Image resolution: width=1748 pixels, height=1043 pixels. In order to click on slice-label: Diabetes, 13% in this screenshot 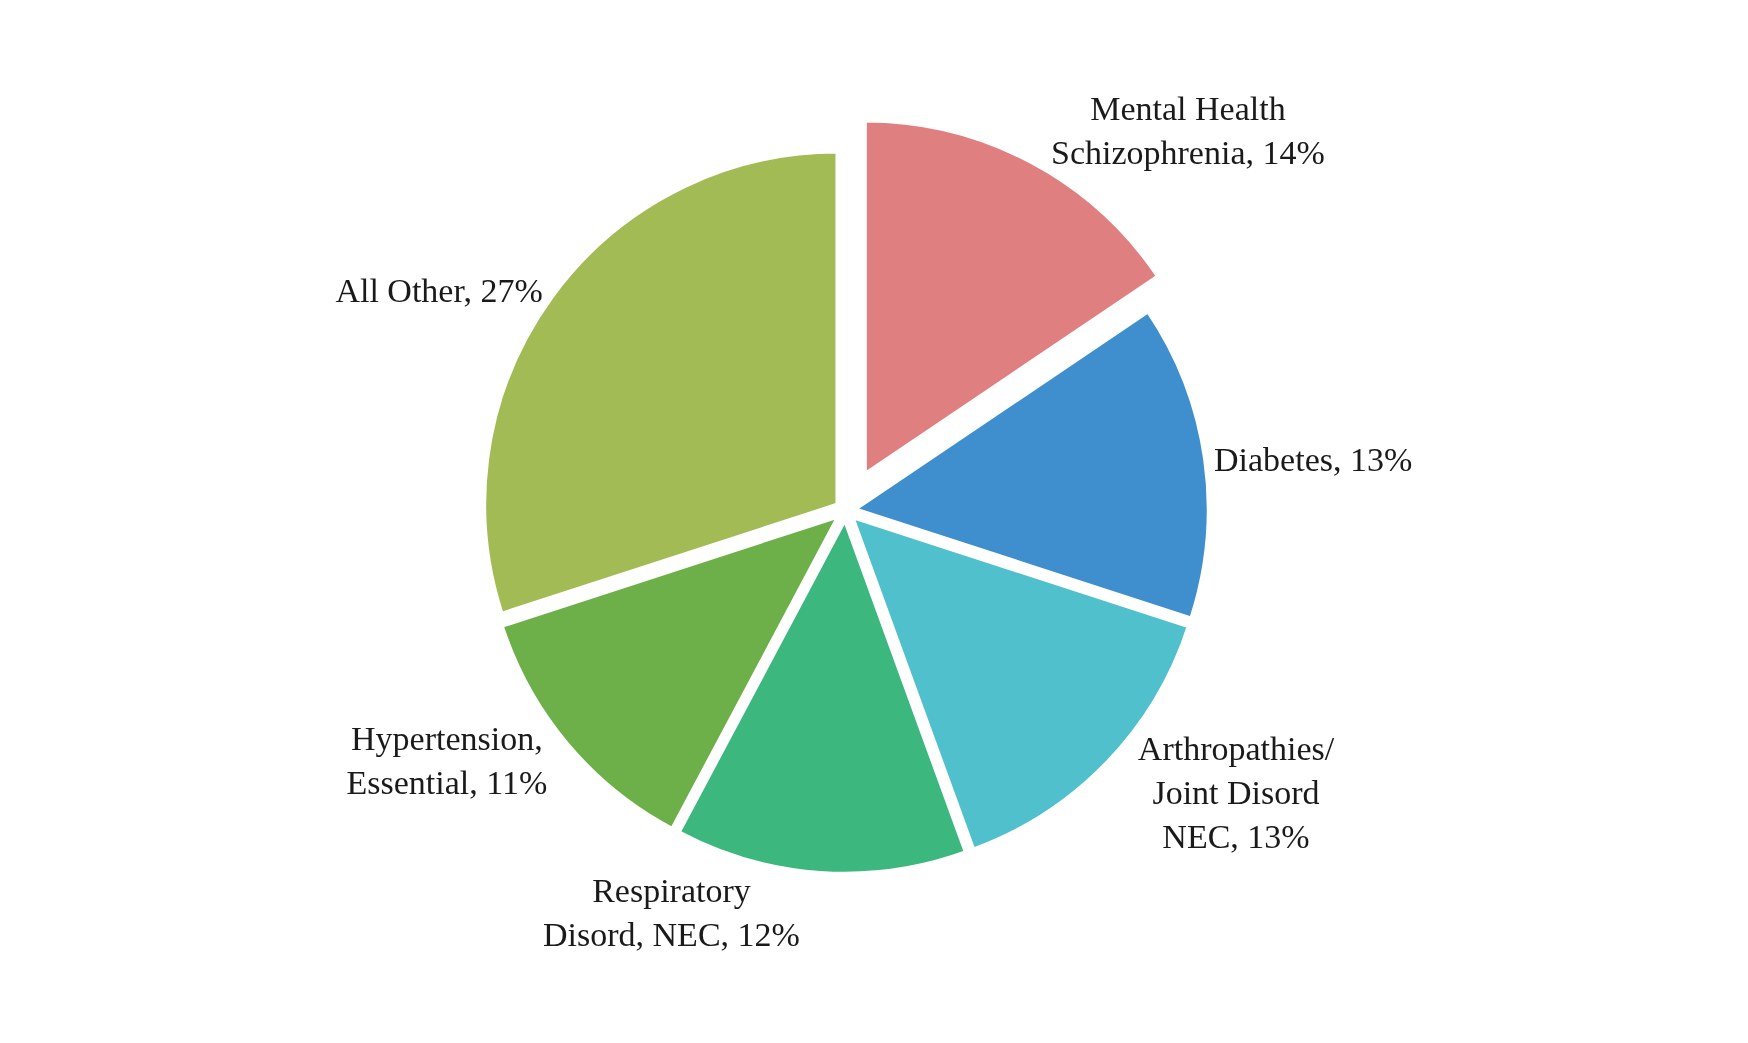, I will do `click(1313, 460)`.